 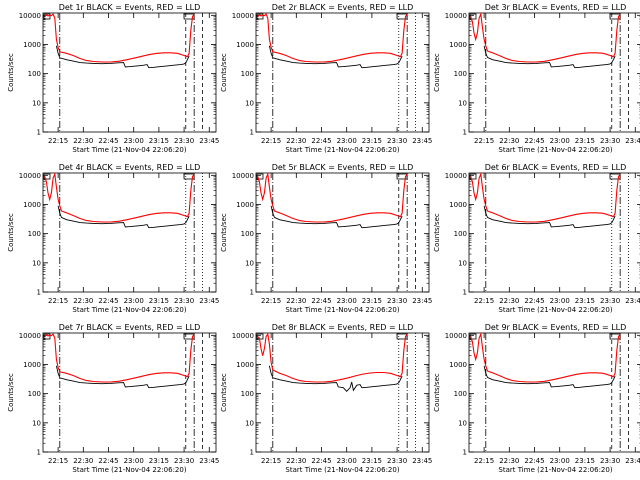 I want to click on panel-4-xtick-label: 23:00, so click(x=134, y=301).